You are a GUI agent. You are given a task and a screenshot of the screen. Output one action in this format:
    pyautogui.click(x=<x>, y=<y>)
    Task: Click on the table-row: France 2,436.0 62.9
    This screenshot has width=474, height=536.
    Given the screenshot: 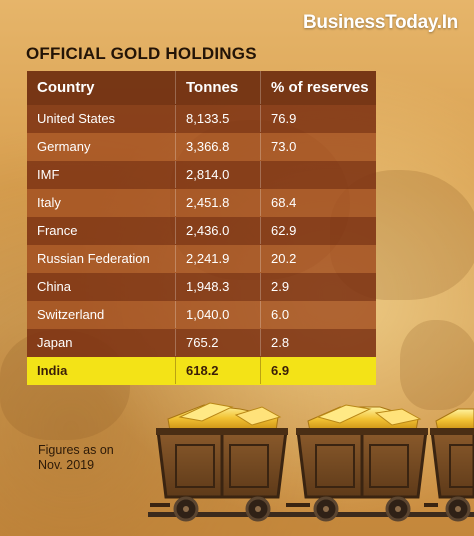 What is the action you would take?
    pyautogui.click(x=201, y=231)
    